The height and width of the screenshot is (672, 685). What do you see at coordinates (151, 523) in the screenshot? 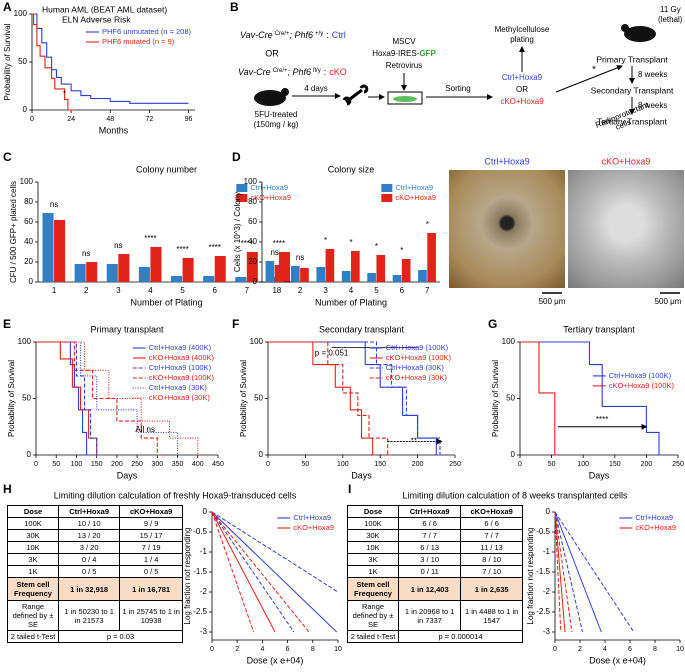
I see `table-cell: 9 / 9` at bounding box center [151, 523].